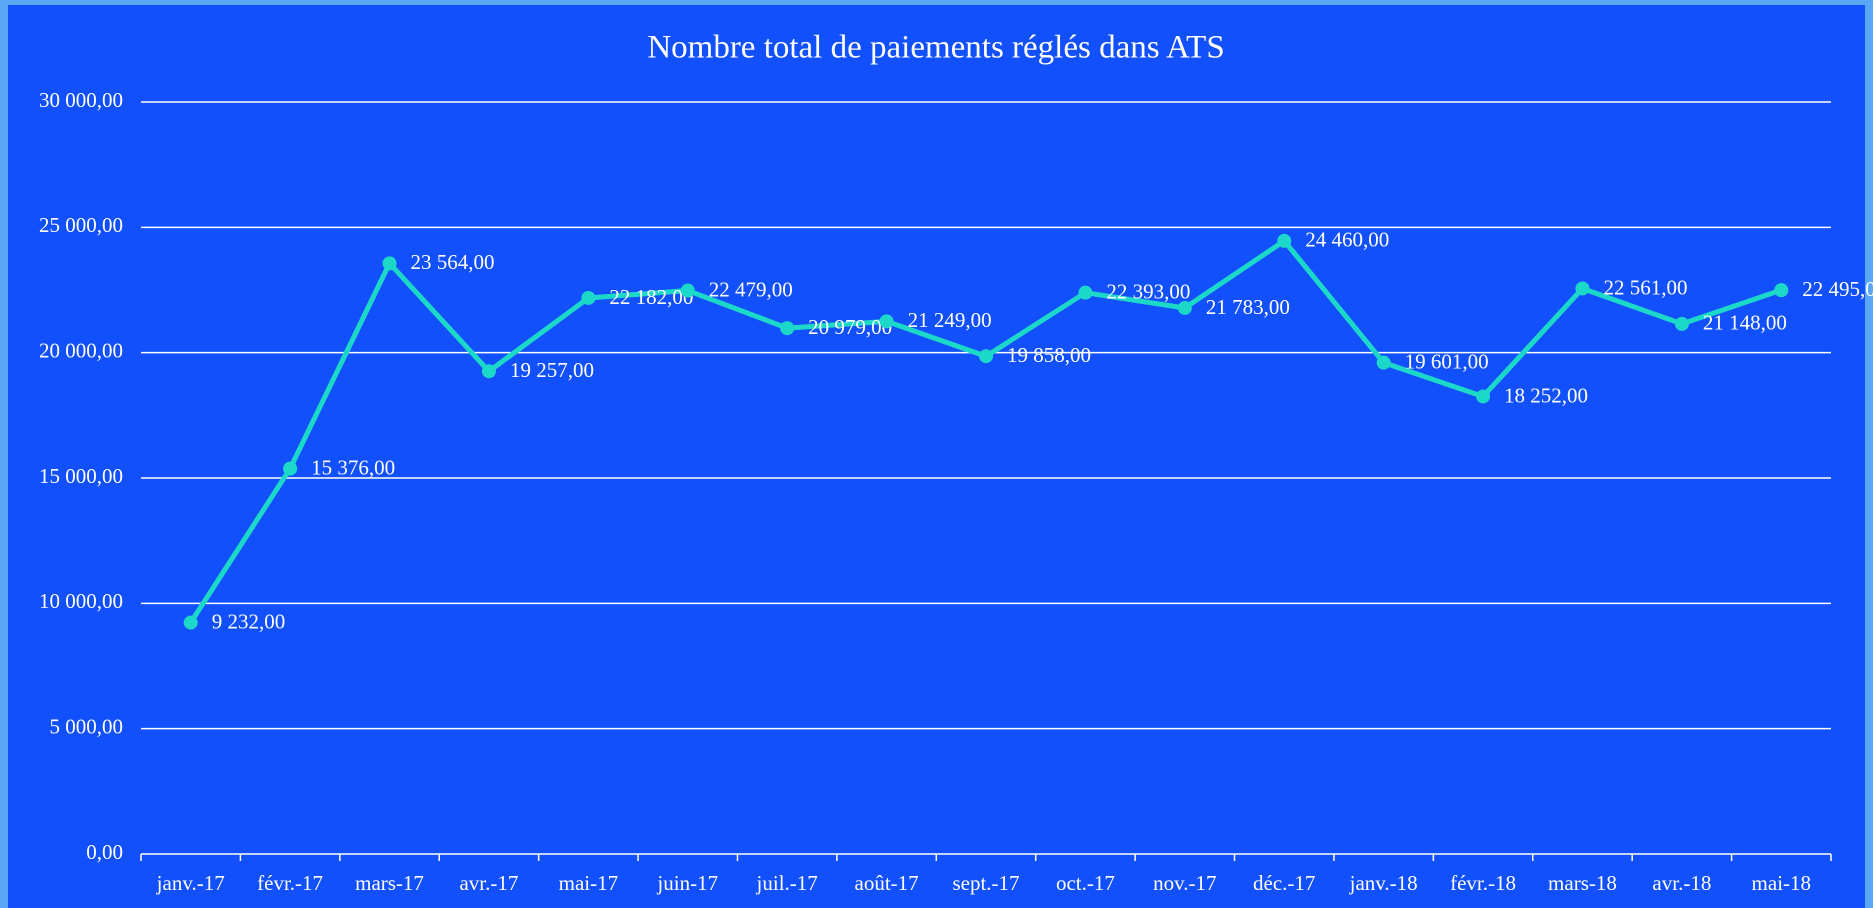 The image size is (1873, 908). What do you see at coordinates (787, 883) in the screenshot?
I see `x-tick-label: juil.-17` at bounding box center [787, 883].